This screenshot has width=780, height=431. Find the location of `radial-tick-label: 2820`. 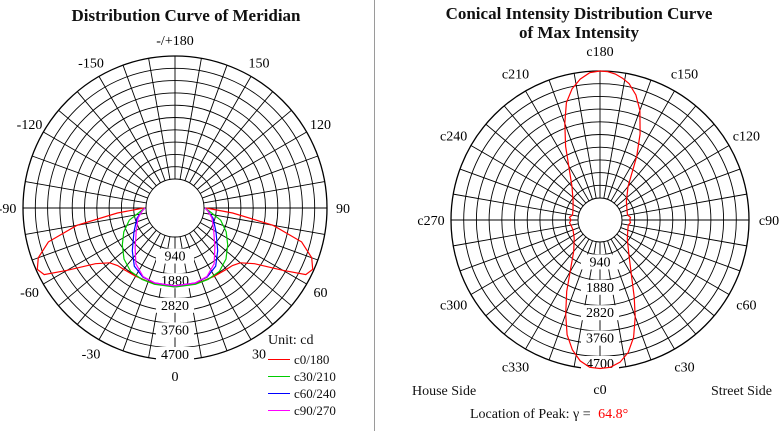

radial-tick-label: 2820 is located at coordinates (175, 306).